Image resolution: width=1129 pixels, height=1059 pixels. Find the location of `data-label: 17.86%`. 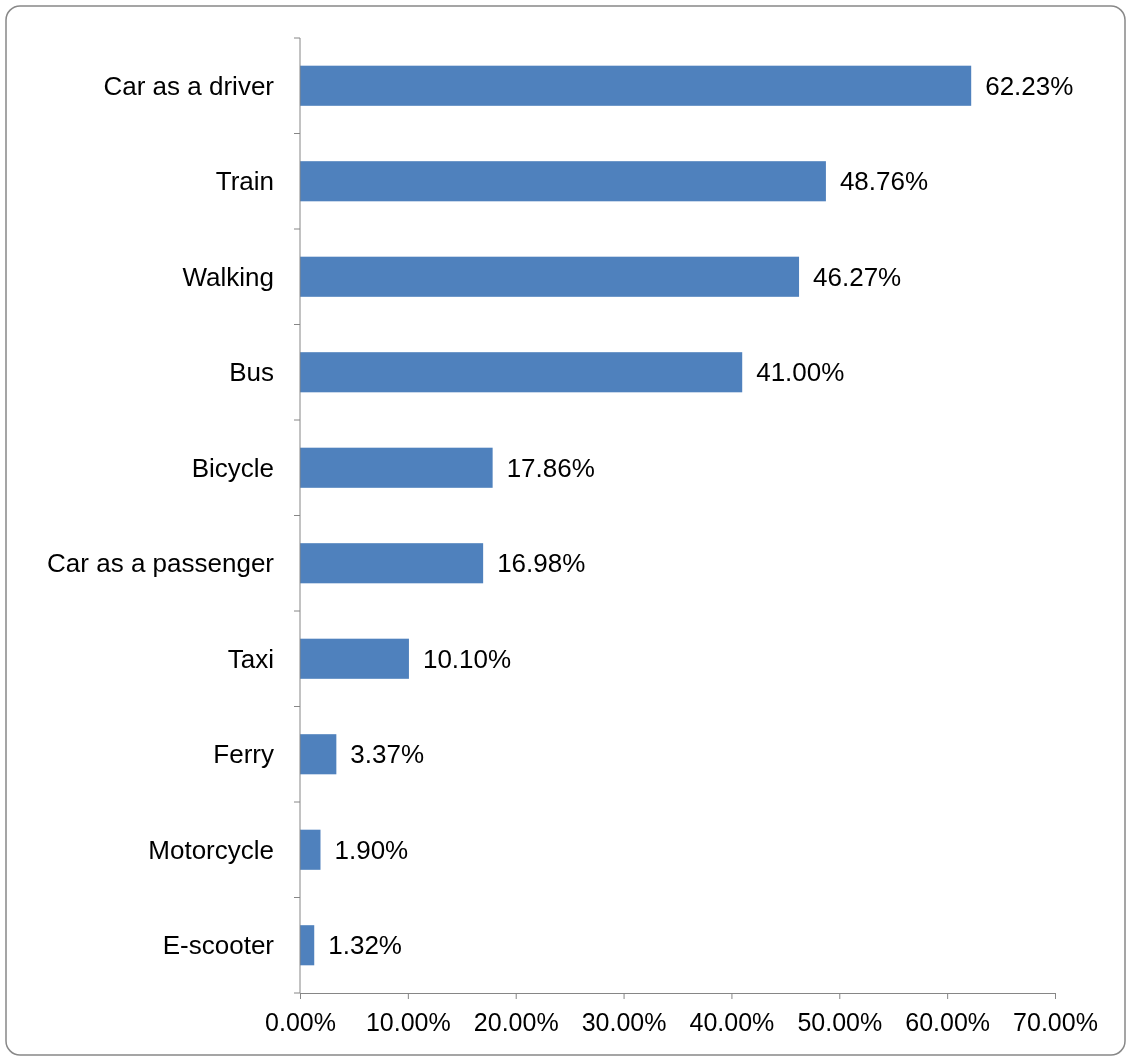

data-label: 17.86% is located at coordinates (550, 467).